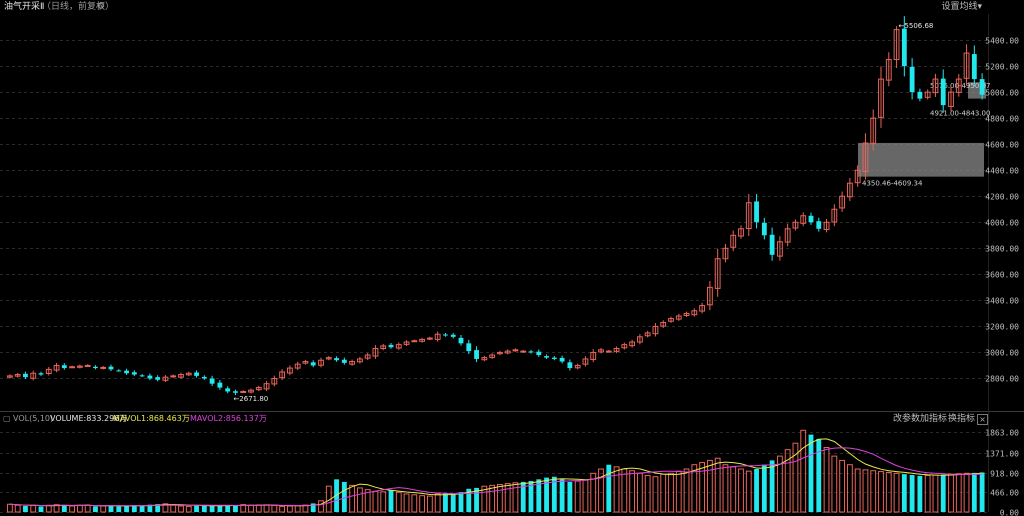  Describe the element at coordinates (7, 418) in the screenshot. I see `checkbox-icon: ▢` at that location.